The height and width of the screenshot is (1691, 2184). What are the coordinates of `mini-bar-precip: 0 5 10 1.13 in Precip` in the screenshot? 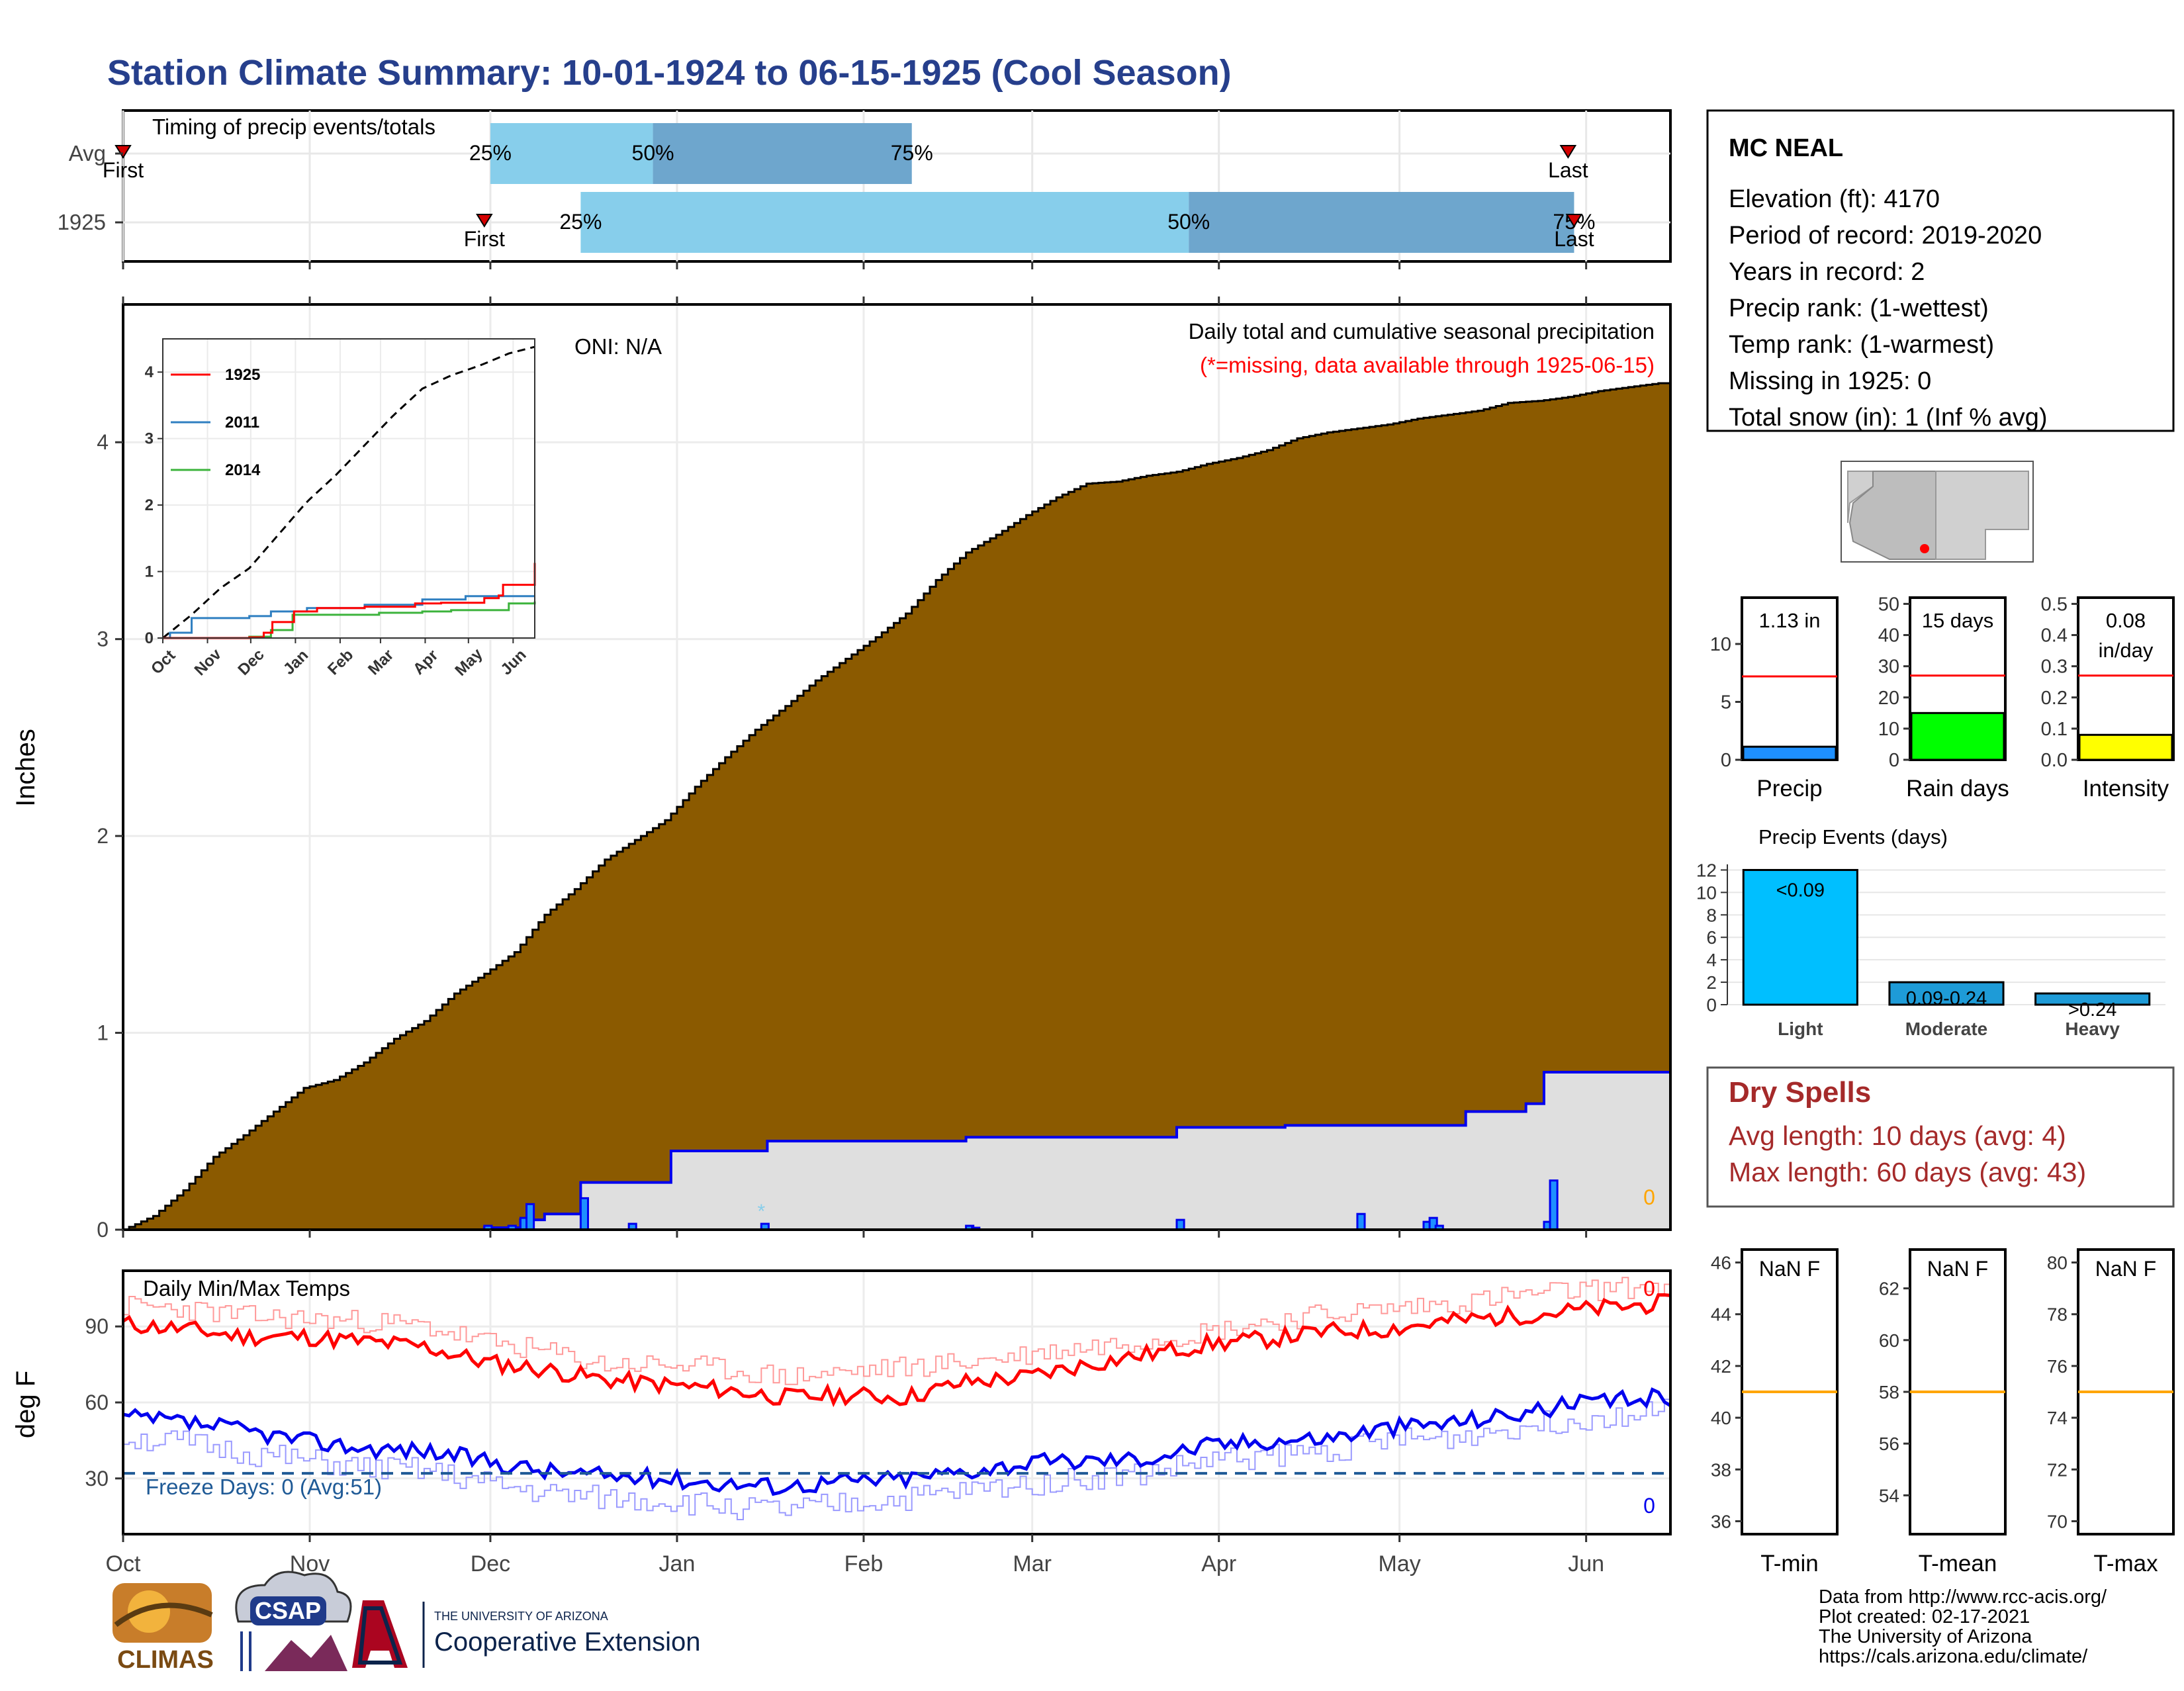 It's located at (1775, 698).